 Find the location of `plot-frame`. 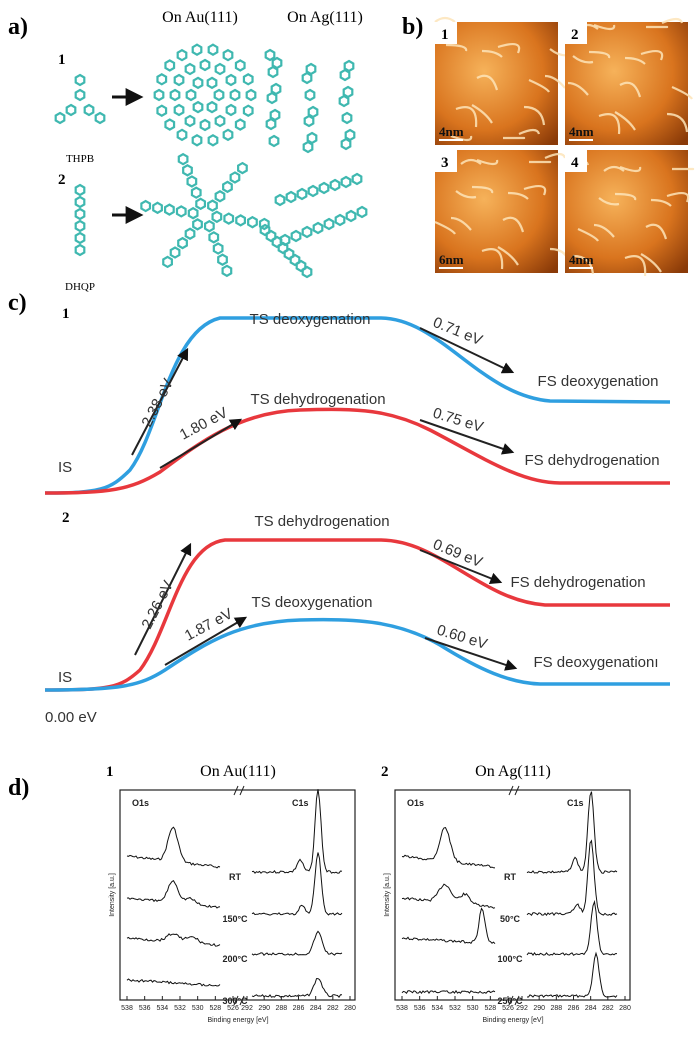

plot-frame is located at coordinates (512, 895).